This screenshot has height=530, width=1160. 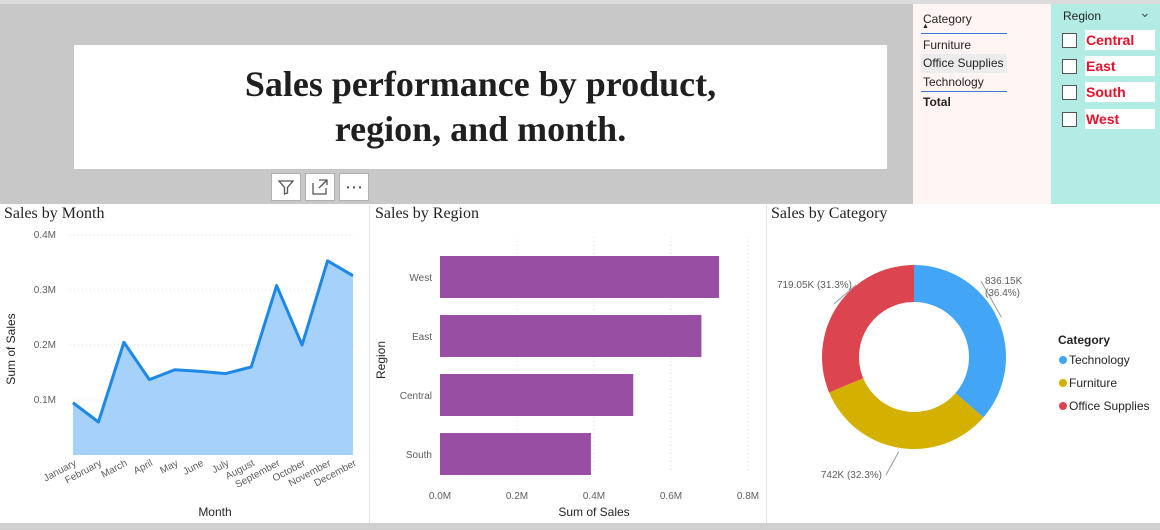 What do you see at coordinates (45, 345) in the screenshot?
I see `y-tick-label: 0.2M` at bounding box center [45, 345].